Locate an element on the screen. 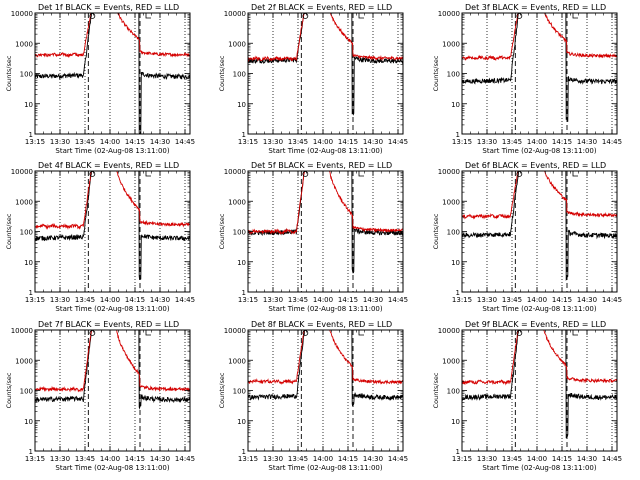 The height and width of the screenshot is (480, 640). panel-title: Det 6f BLACK = Events, RED = LLD is located at coordinates (535, 165).